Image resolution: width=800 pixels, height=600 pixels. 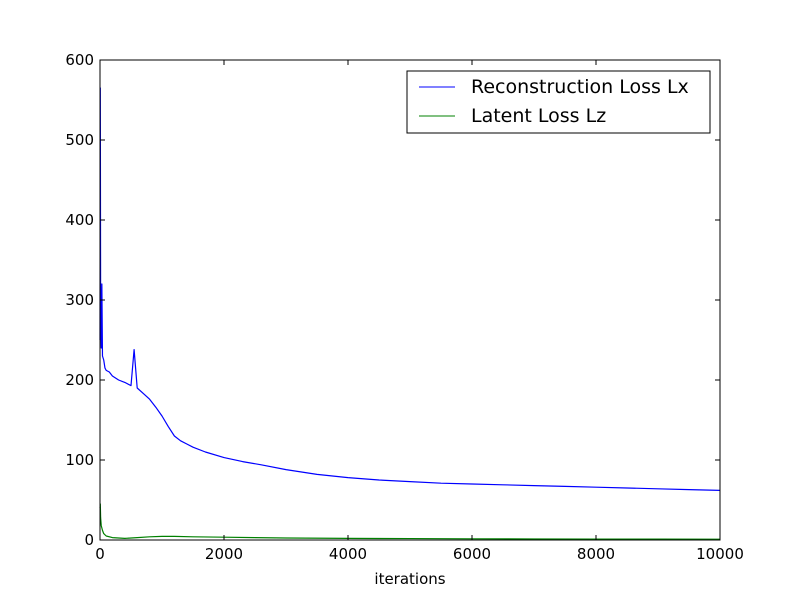 What do you see at coordinates (224, 554) in the screenshot?
I see `x-tick-label: 2000` at bounding box center [224, 554].